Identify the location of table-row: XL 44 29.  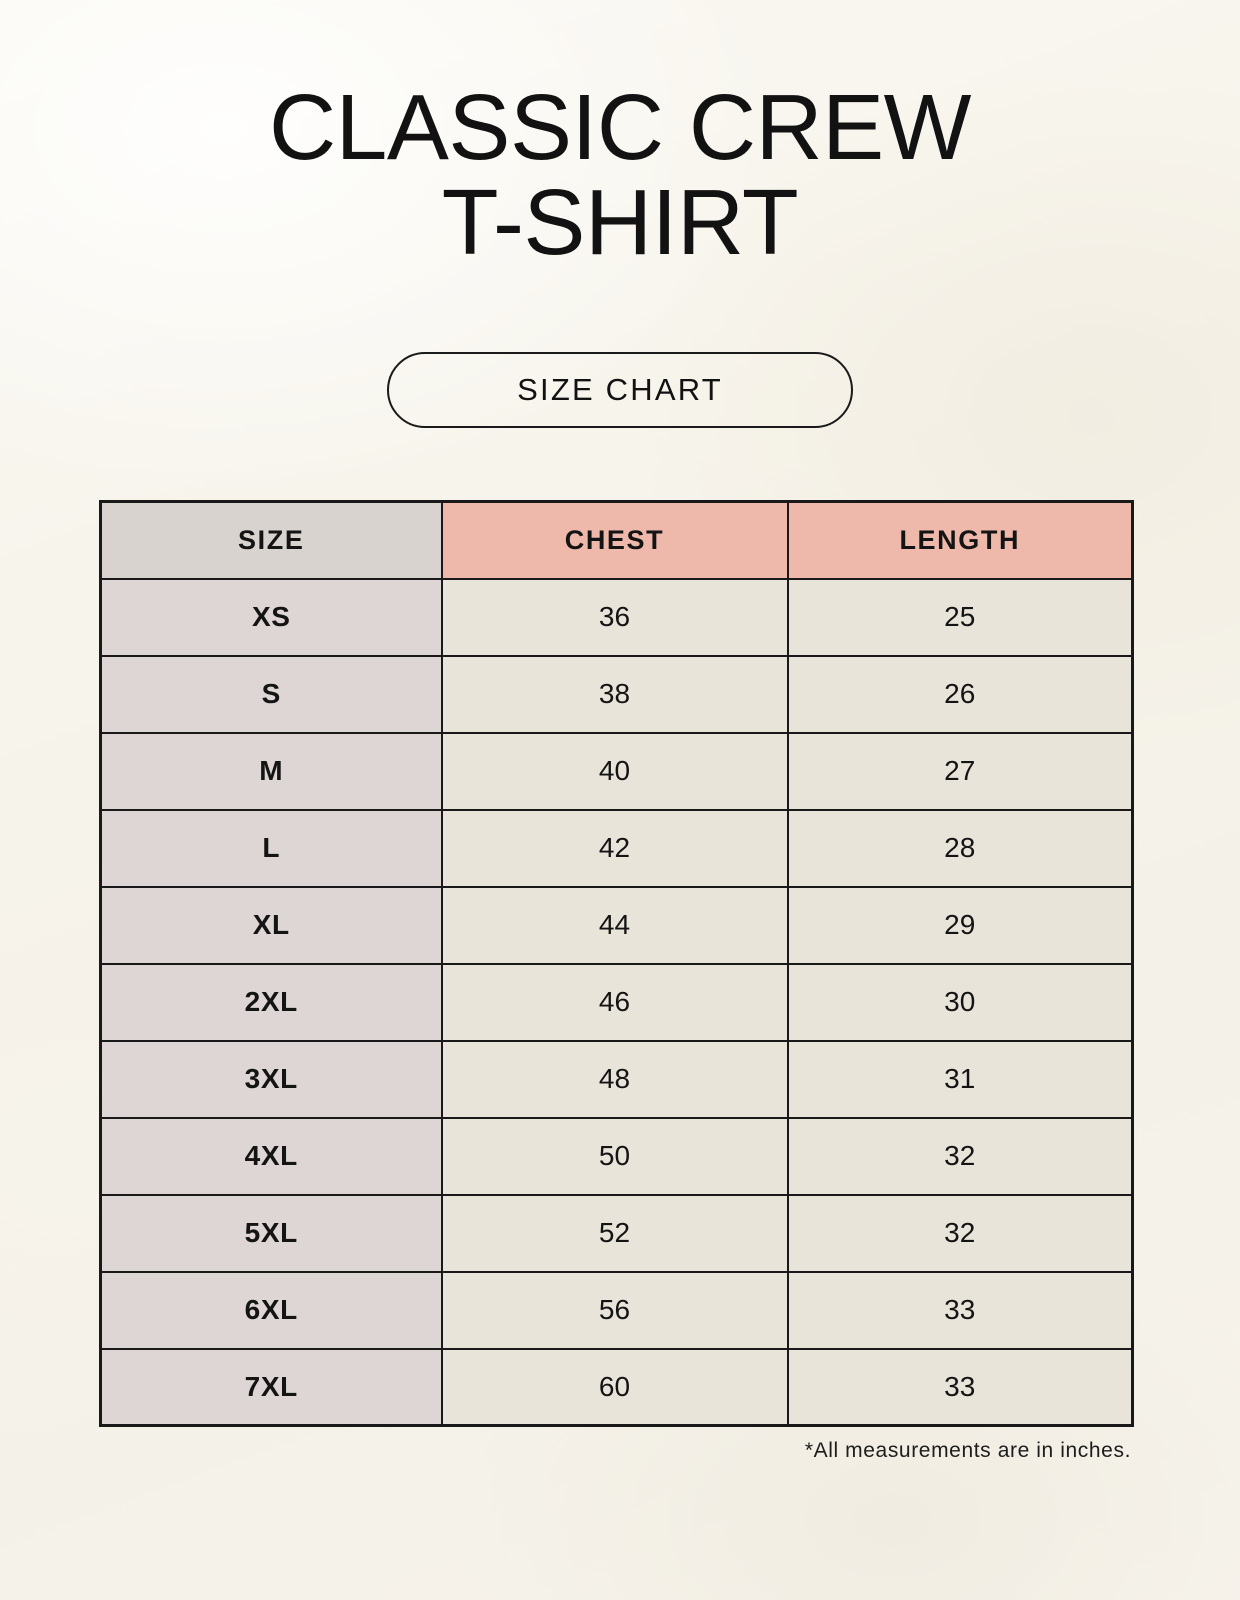
(616, 925).